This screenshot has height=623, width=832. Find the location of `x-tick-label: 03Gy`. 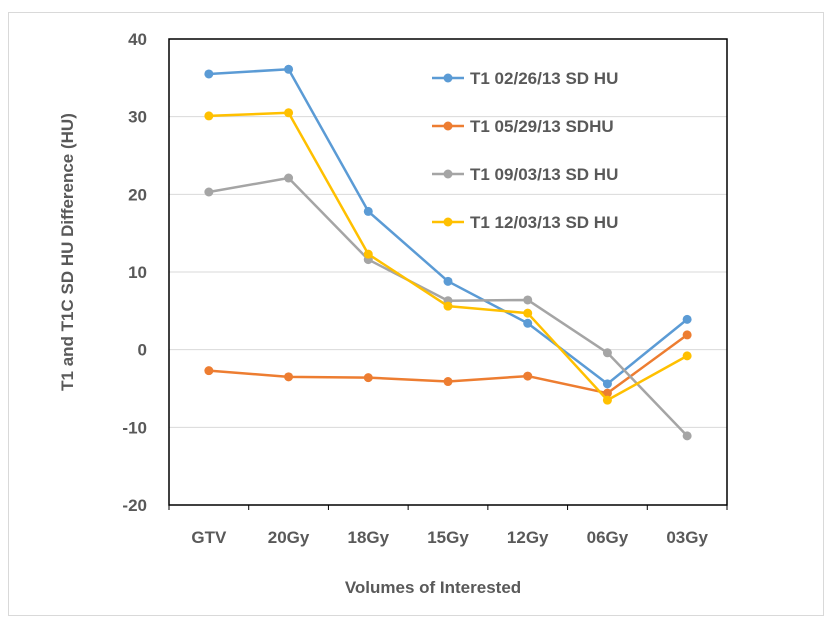

x-tick-label: 03Gy is located at coordinates (687, 537).